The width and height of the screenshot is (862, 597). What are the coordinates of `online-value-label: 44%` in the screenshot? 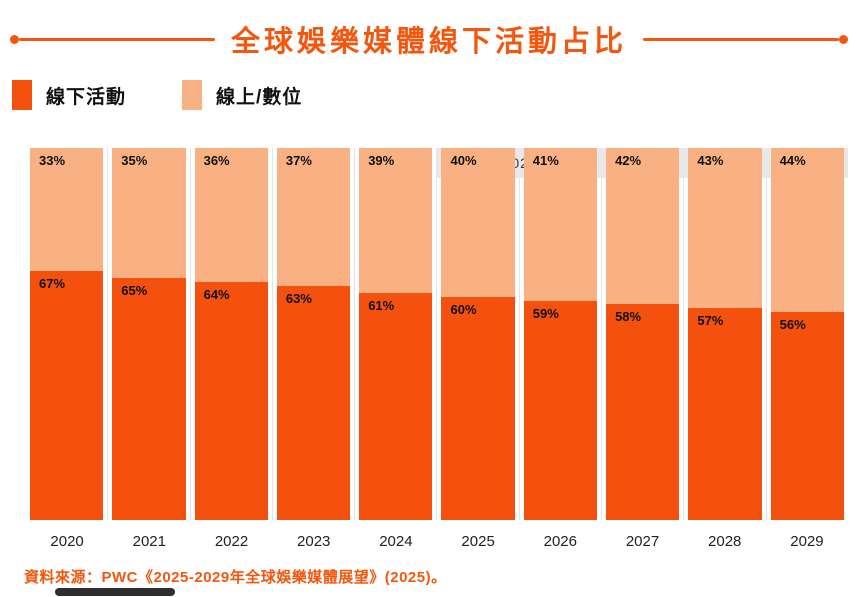 It's located at (792, 160).